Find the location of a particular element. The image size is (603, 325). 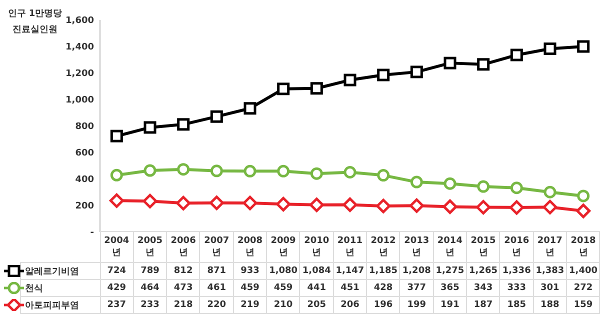

data-label: 871 is located at coordinates (217, 271).